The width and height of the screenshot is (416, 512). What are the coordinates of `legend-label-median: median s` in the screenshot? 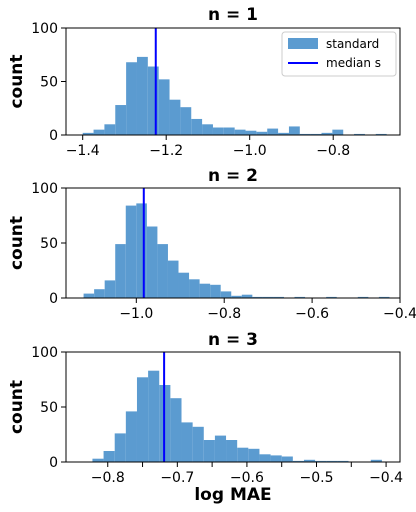 It's located at (353, 63).